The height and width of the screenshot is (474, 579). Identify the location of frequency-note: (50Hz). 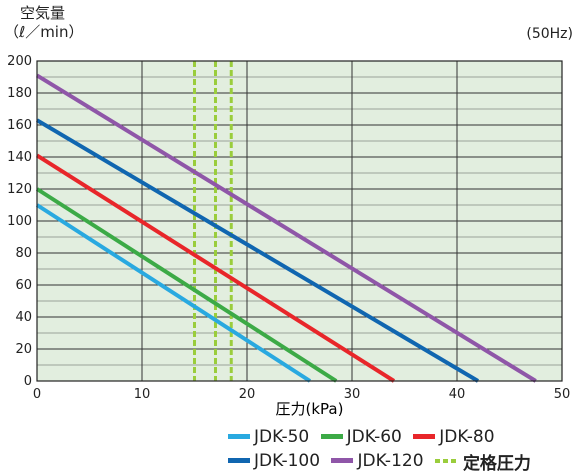
(549, 34).